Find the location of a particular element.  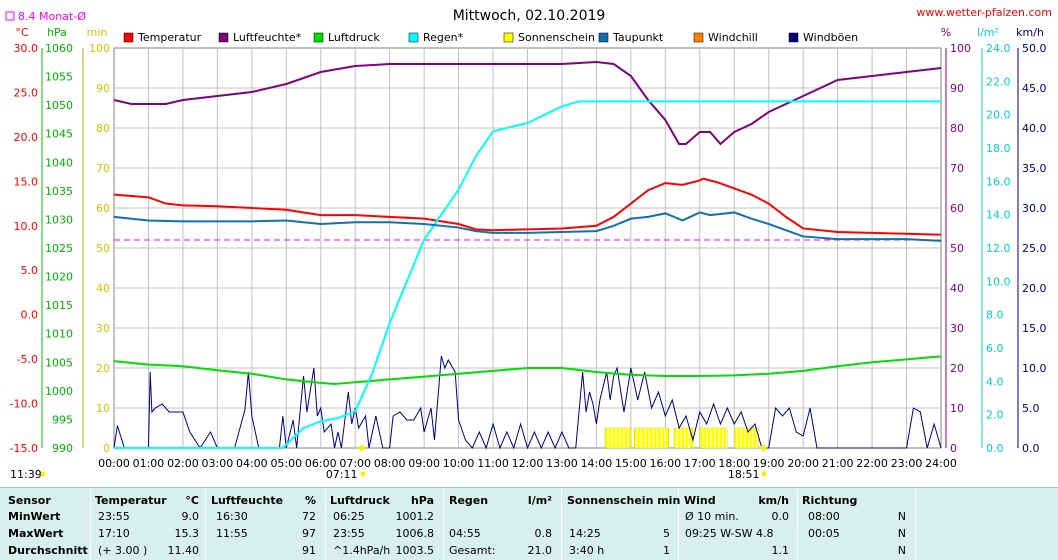

humidity-tick-label: 60 is located at coordinates (957, 208).